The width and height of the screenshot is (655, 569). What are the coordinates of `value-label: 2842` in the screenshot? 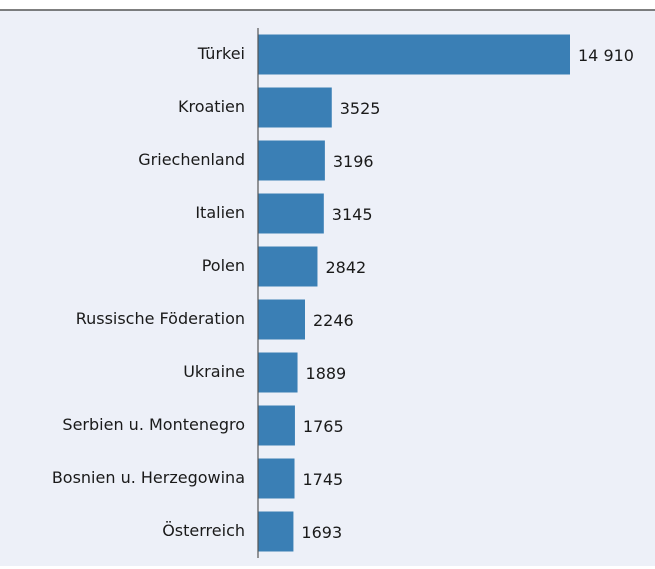 It's located at (345, 267).